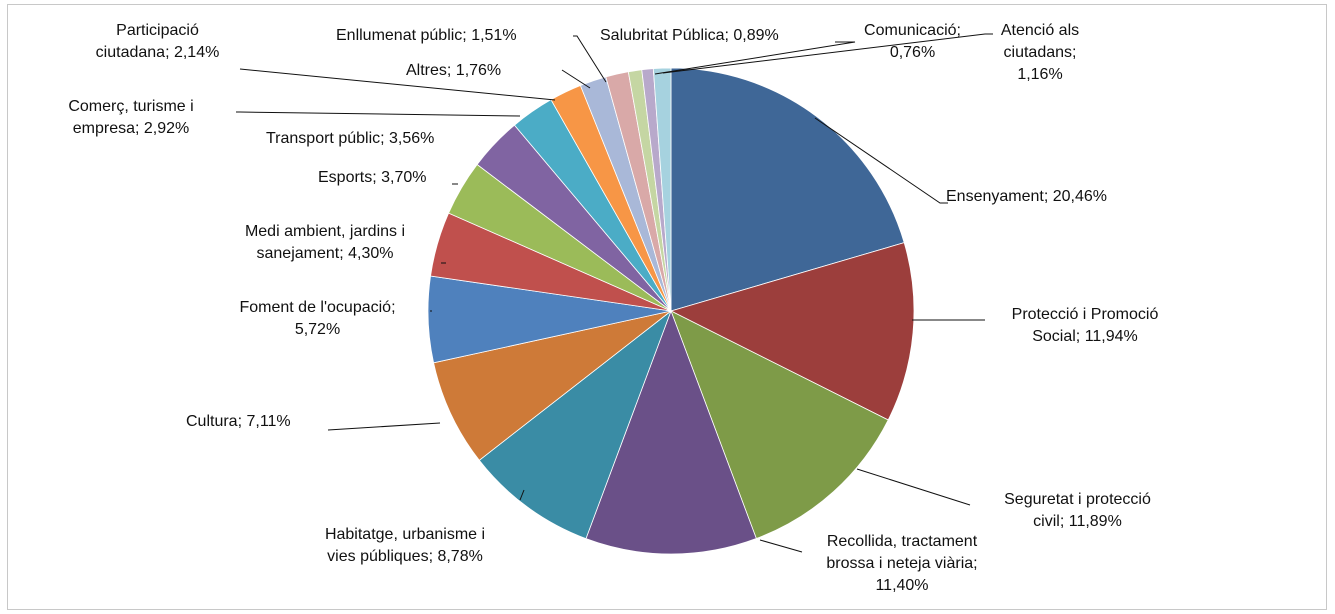 Image resolution: width=1335 pixels, height=614 pixels. What do you see at coordinates (689, 35) in the screenshot?
I see `label-salubritat: Salubritat Pública; 0,89%` at bounding box center [689, 35].